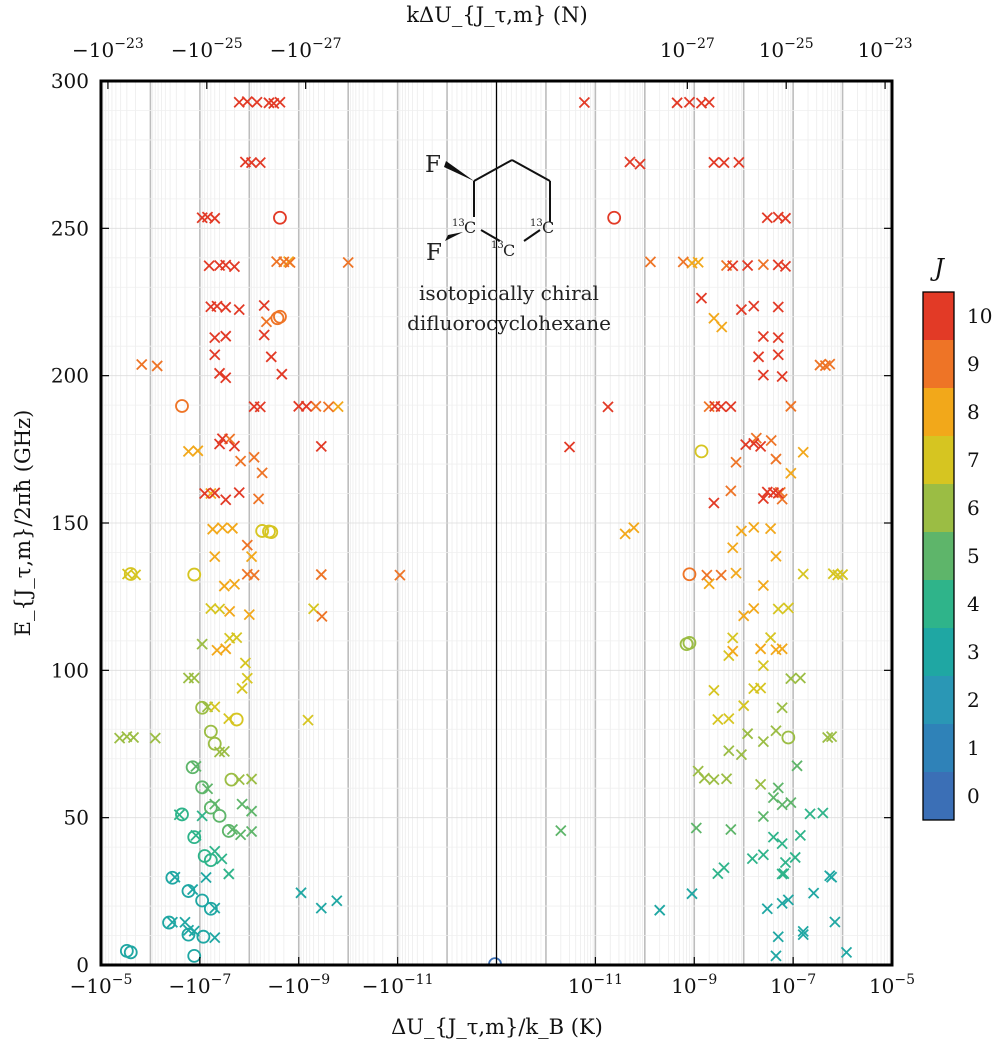 This screenshot has width=995, height=1044. Describe the element at coordinates (973, 508) in the screenshot. I see `colorbar-tick-label: 6` at that location.